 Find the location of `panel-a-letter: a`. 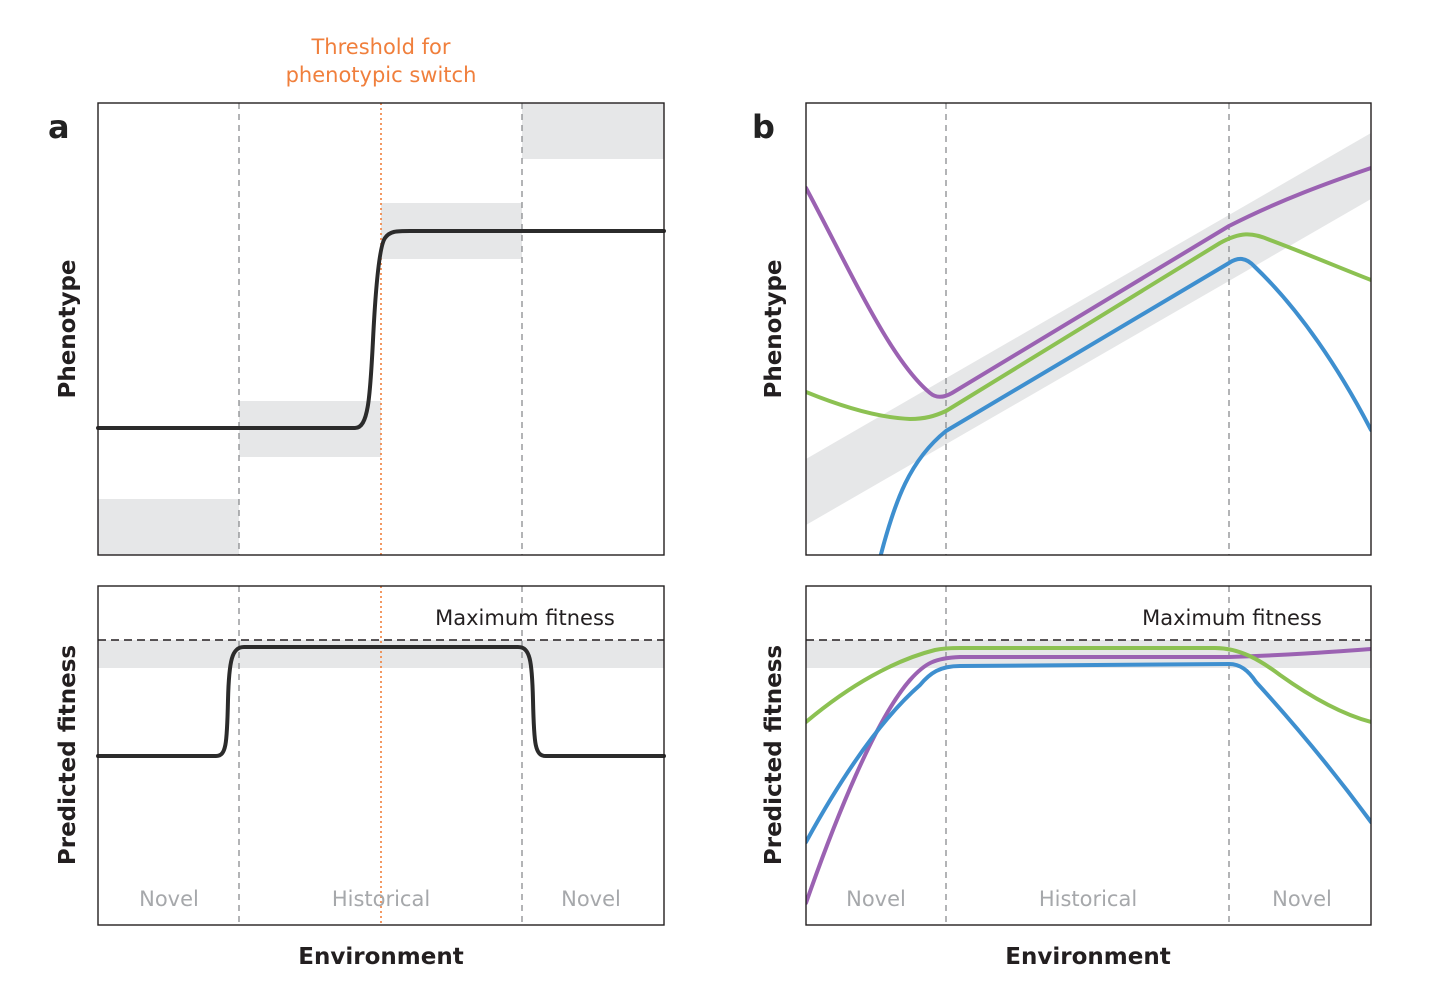

panel-a-letter: a is located at coordinates (59, 127).